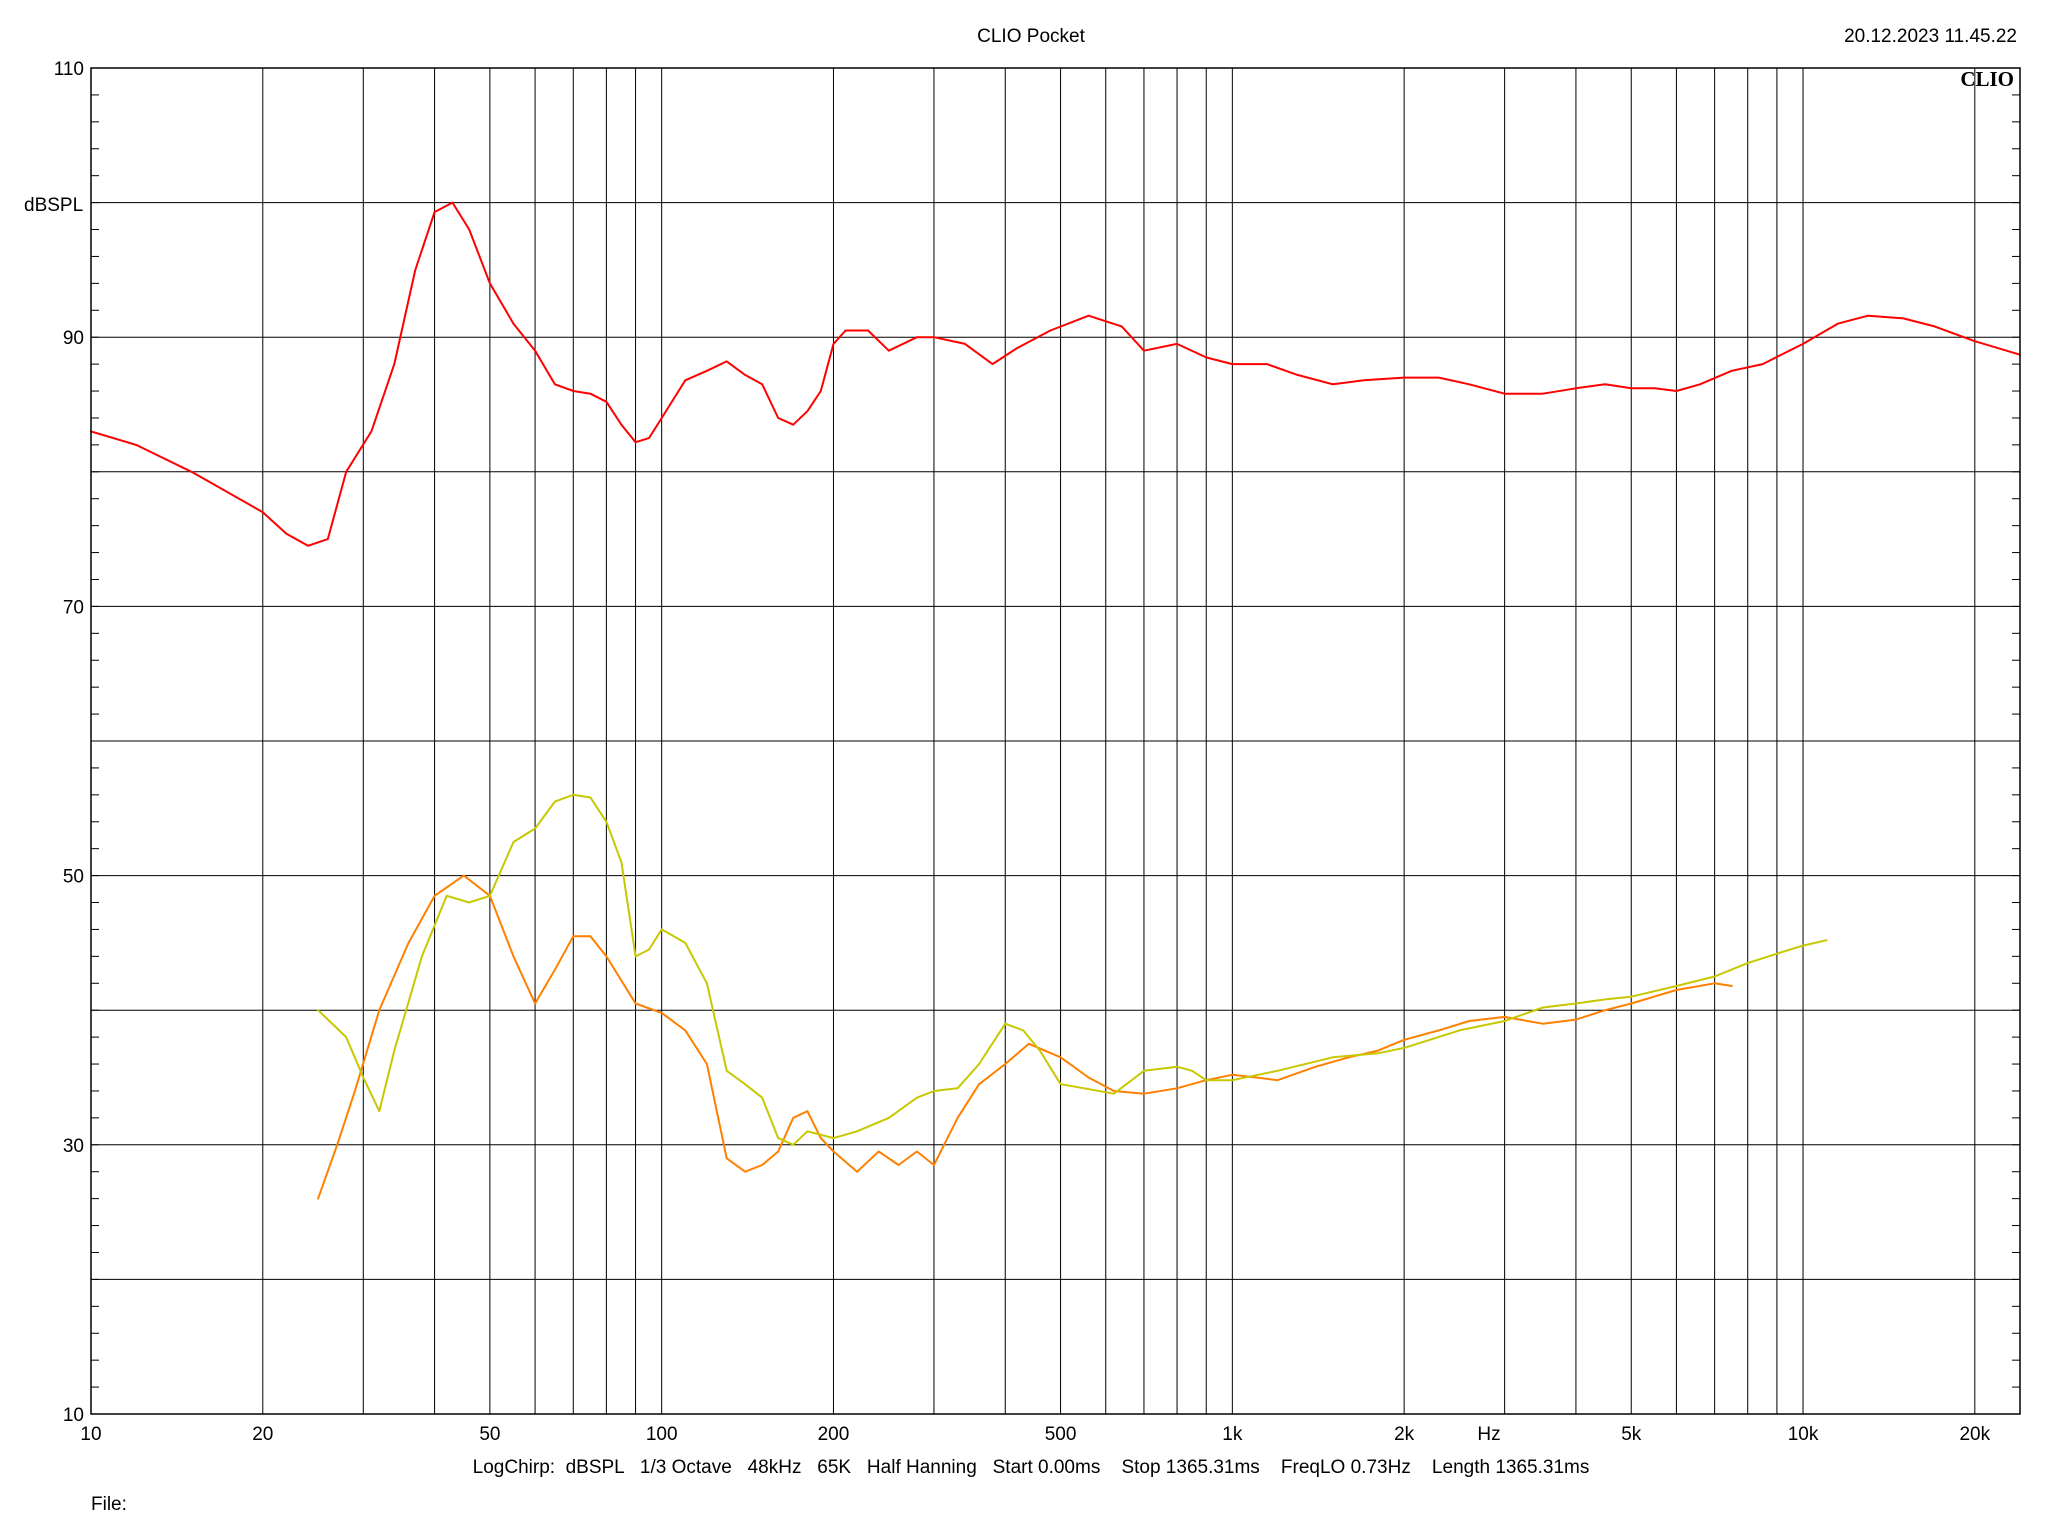  What do you see at coordinates (1031, 36) in the screenshot?
I see `chart-title: CLIO Pocket` at bounding box center [1031, 36].